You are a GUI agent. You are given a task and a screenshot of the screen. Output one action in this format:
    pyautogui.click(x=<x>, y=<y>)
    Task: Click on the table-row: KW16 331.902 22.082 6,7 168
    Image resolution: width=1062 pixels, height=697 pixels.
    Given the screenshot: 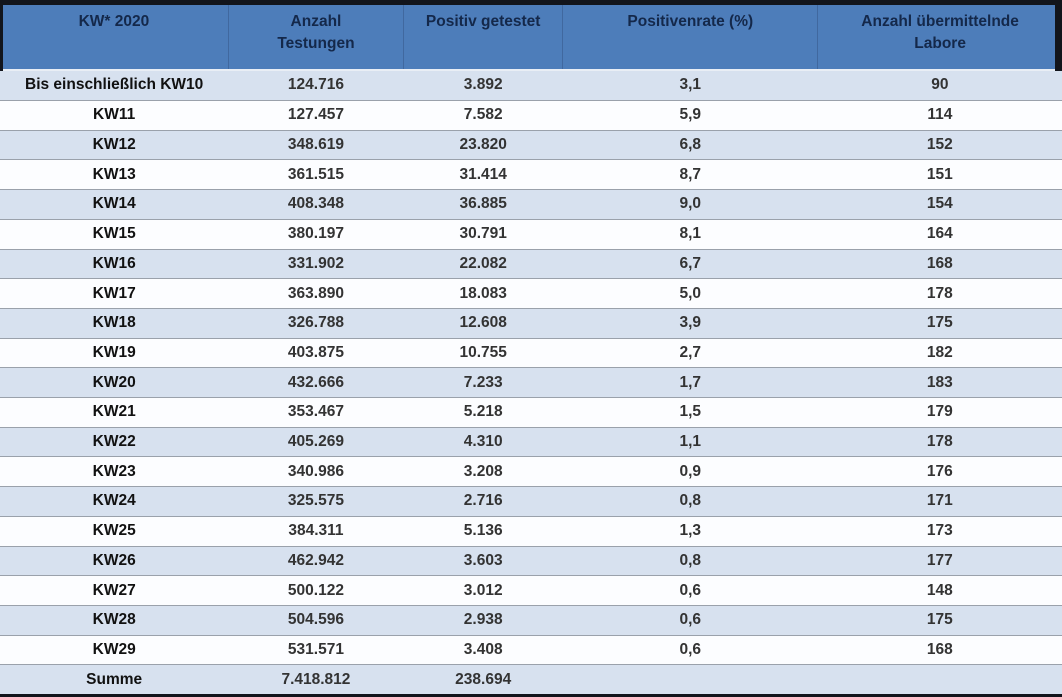 What is the action you would take?
    pyautogui.click(x=531, y=264)
    